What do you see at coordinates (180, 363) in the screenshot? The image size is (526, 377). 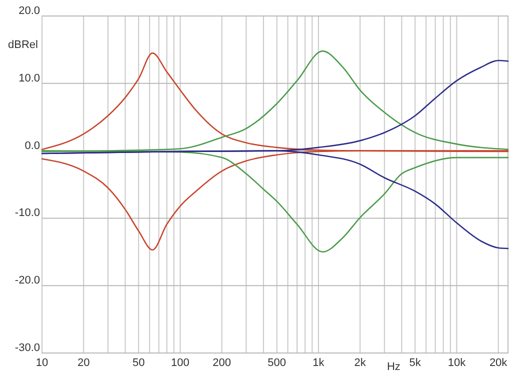 I see `x-tick-label: 100` at bounding box center [180, 363].